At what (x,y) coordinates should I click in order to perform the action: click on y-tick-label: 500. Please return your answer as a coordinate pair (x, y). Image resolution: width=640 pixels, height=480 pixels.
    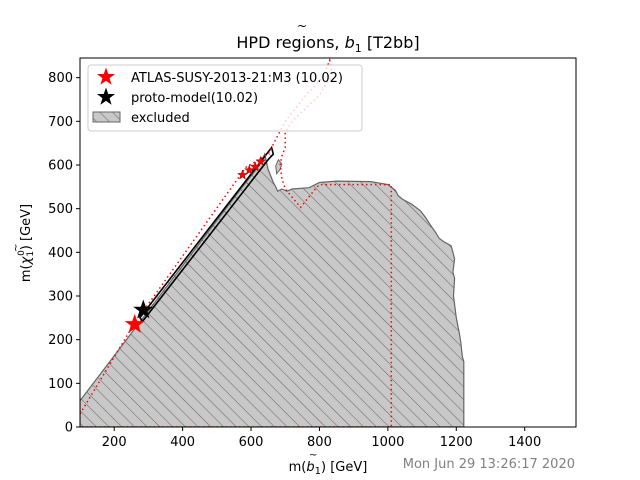
    Looking at the image, I should click on (60, 209).